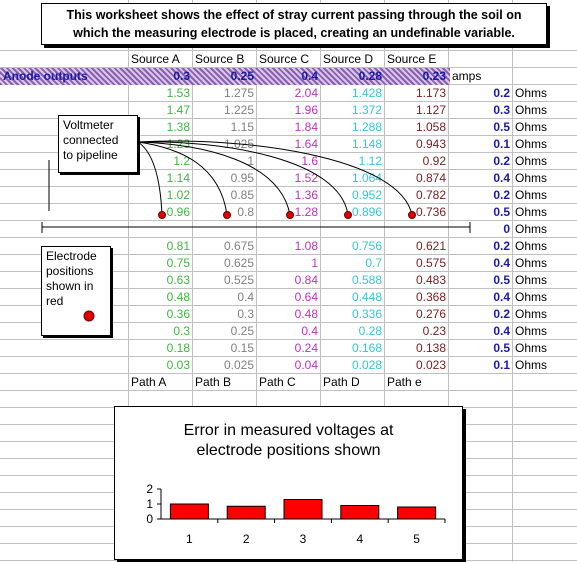  What do you see at coordinates (366, 246) in the screenshot?
I see `cell-d: 0.756` at bounding box center [366, 246].